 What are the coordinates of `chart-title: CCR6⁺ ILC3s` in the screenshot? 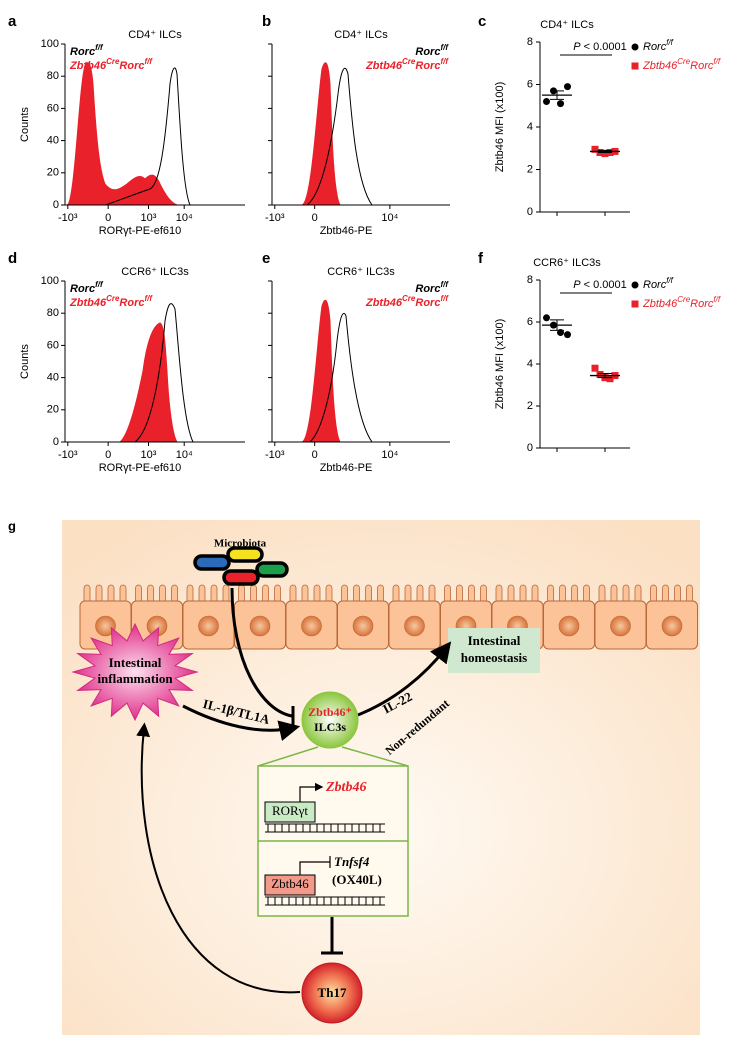 It's located at (361, 272).